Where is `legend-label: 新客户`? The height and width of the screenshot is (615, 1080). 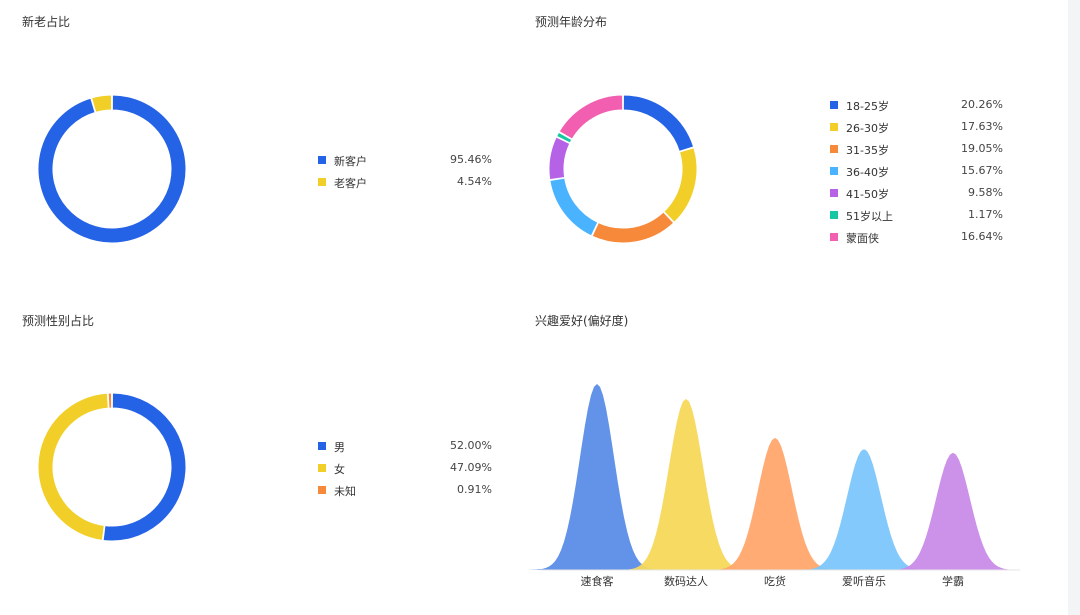
legend-label: 新客户 is located at coordinates (350, 161).